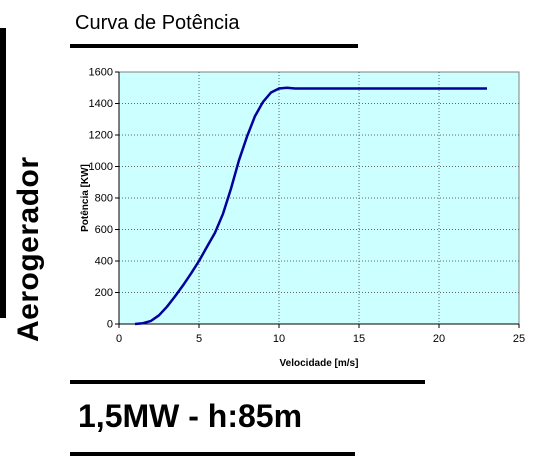  What do you see at coordinates (212, 454) in the screenshot?
I see `bottom-rule` at bounding box center [212, 454].